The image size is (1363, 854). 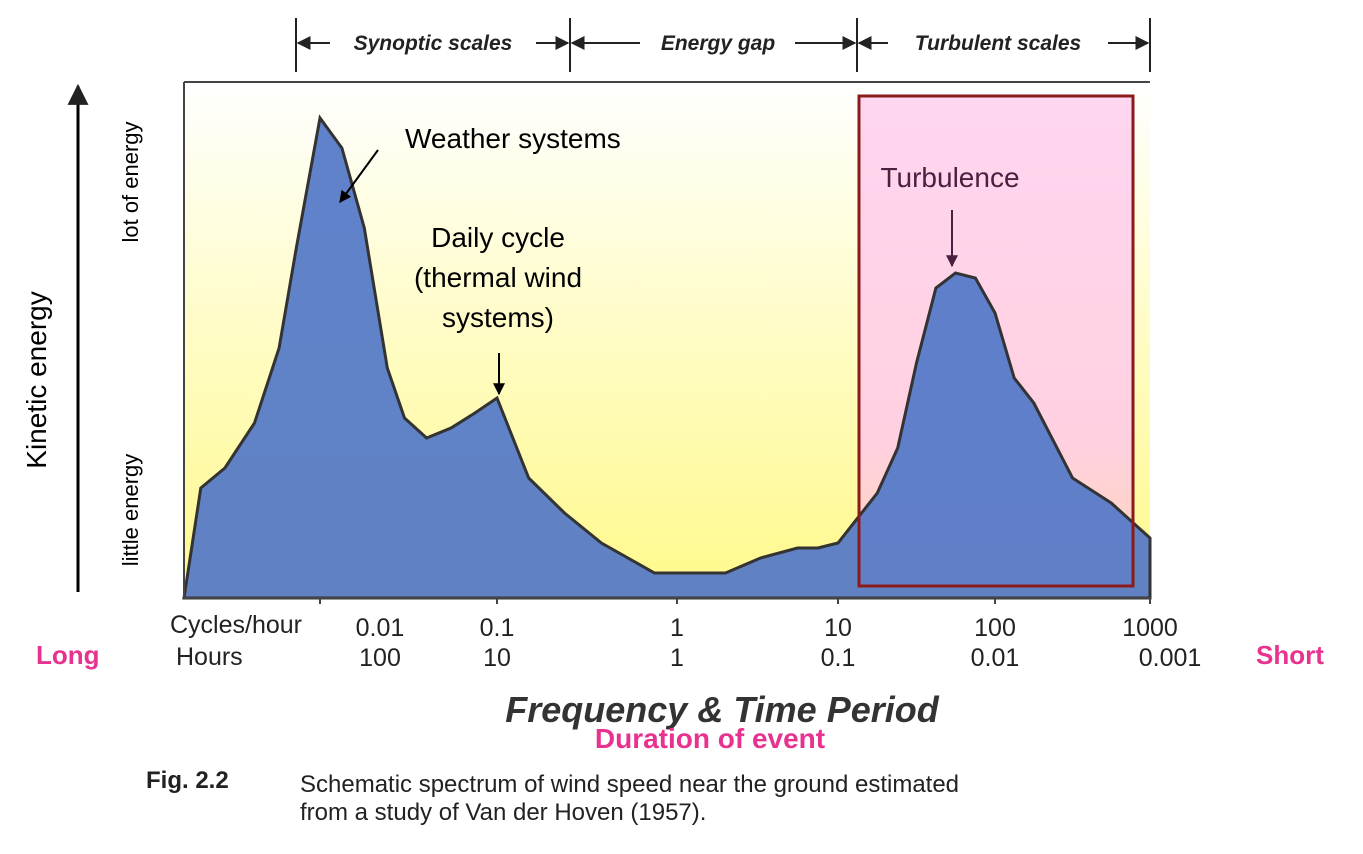 I want to click on cycles-row-label: Cycles/hour, so click(x=236, y=625).